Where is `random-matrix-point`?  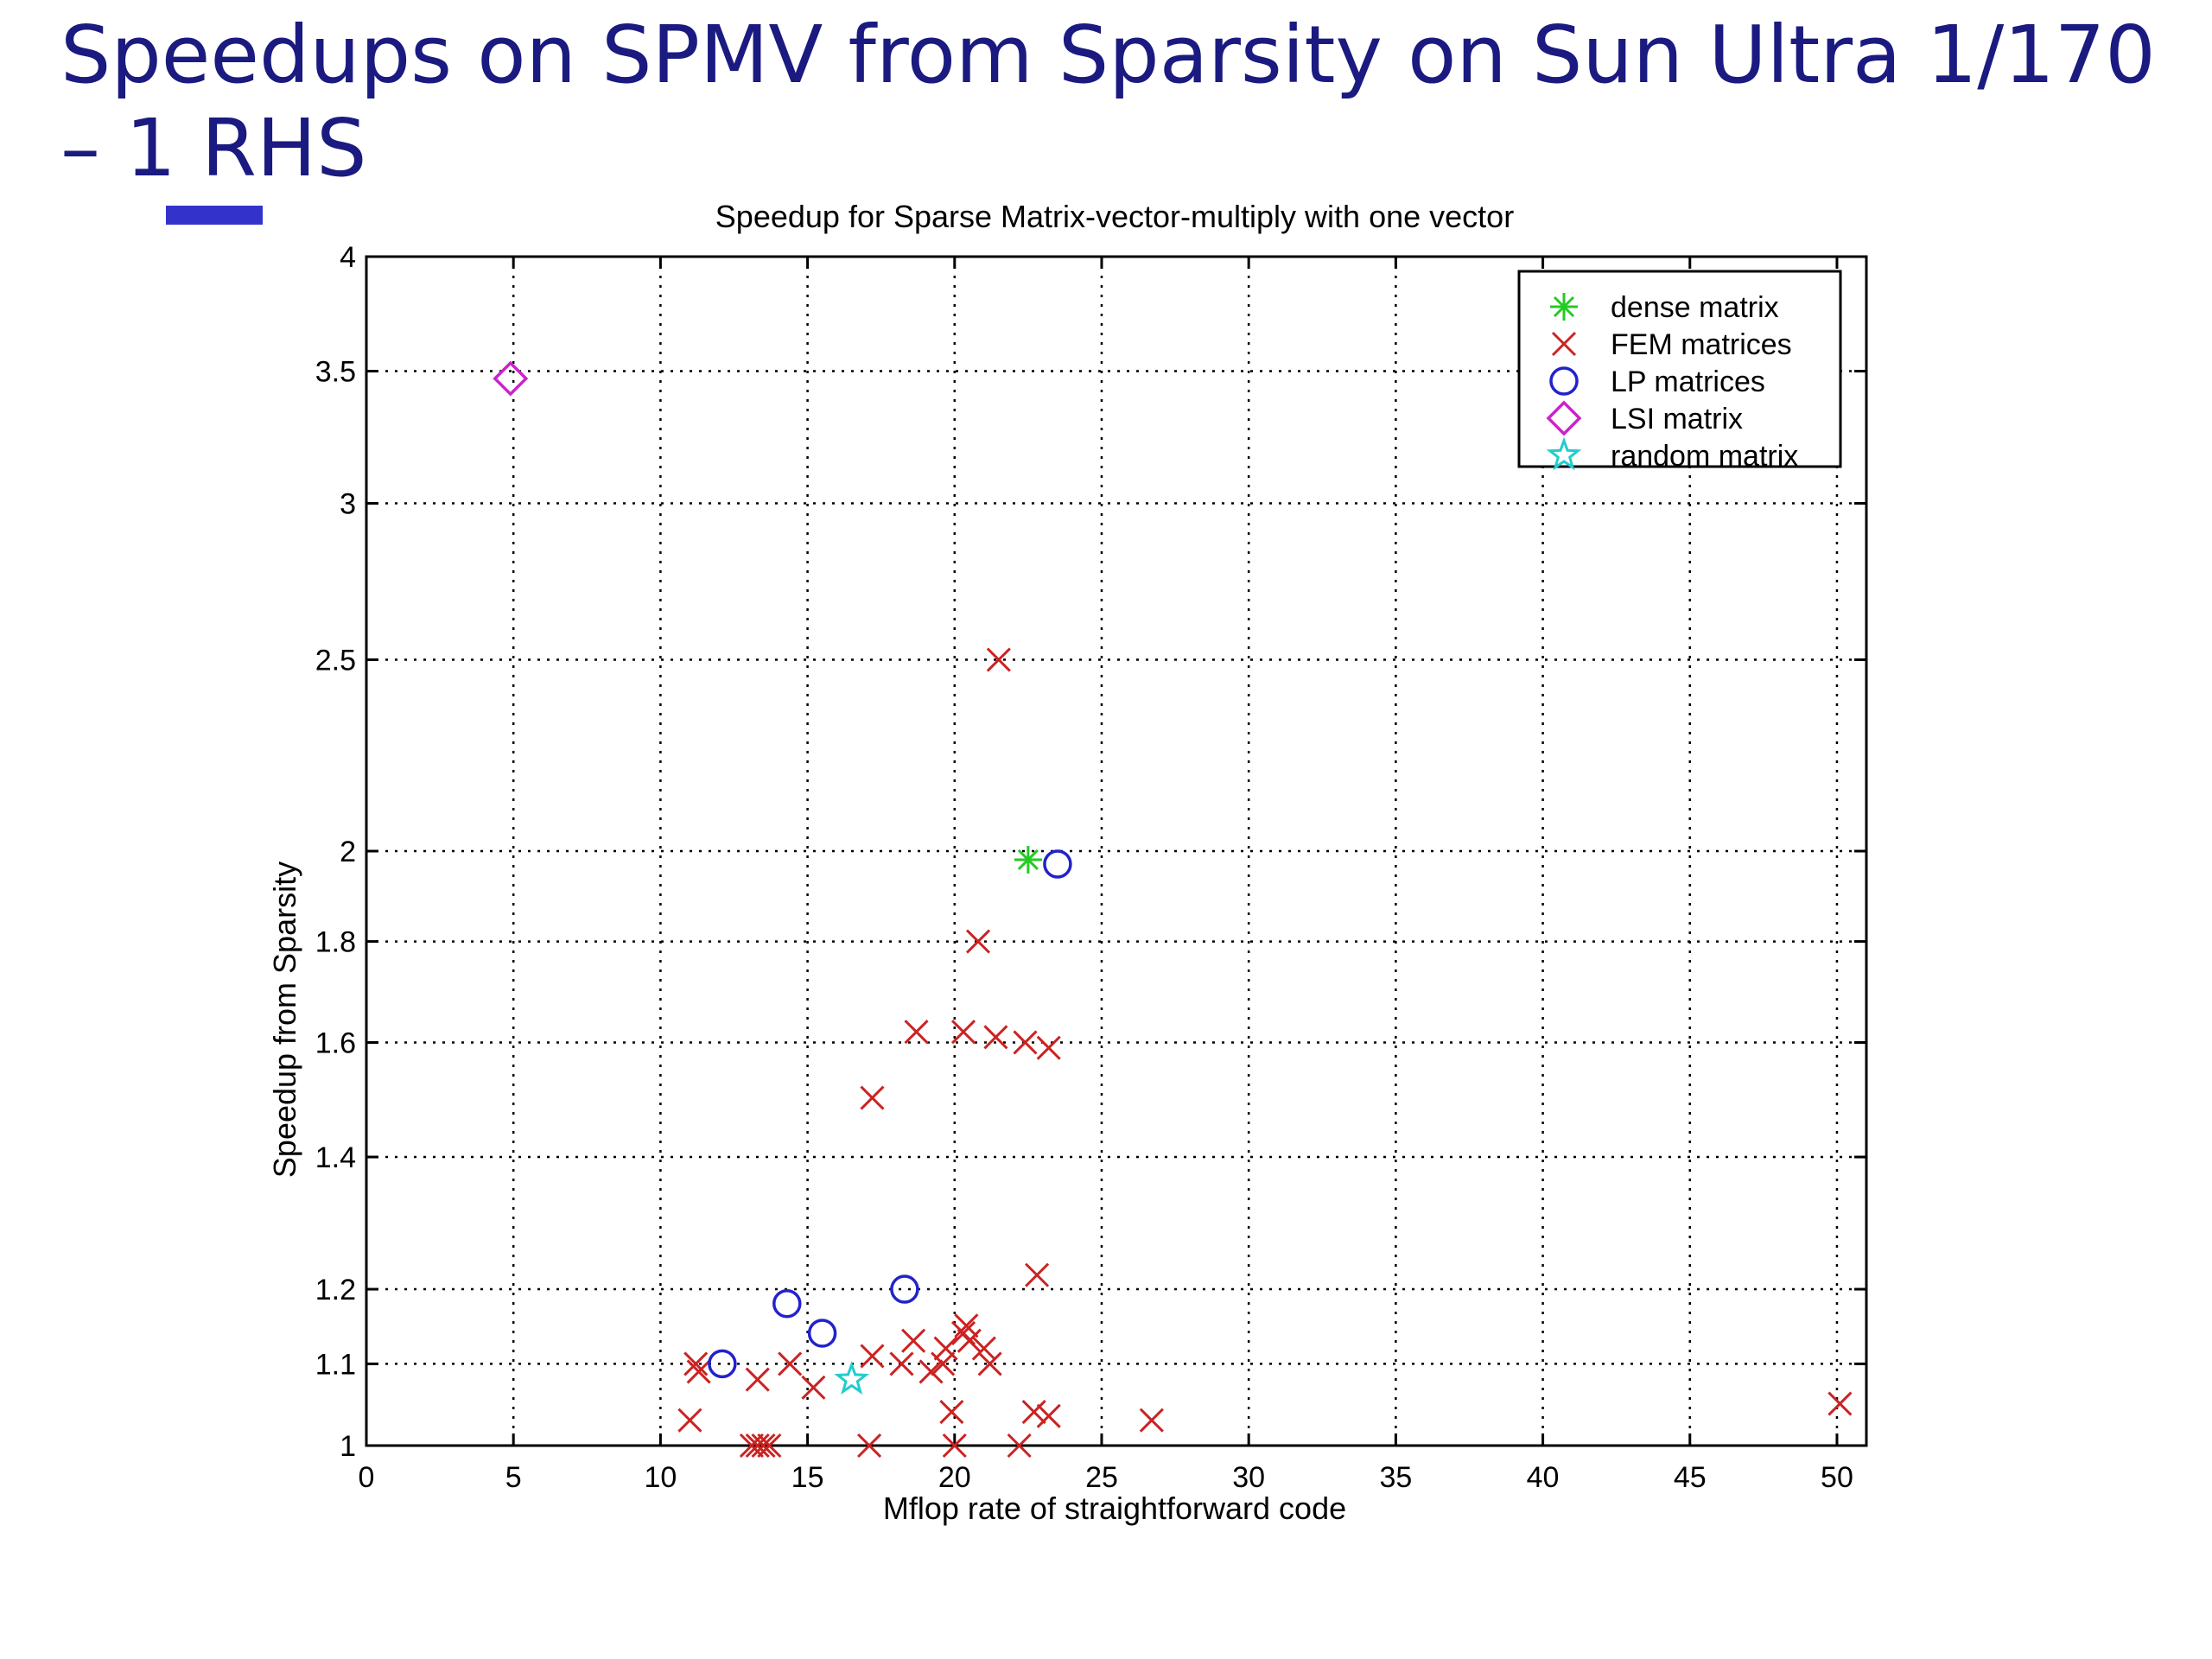 random-matrix-point is located at coordinates (851, 1378).